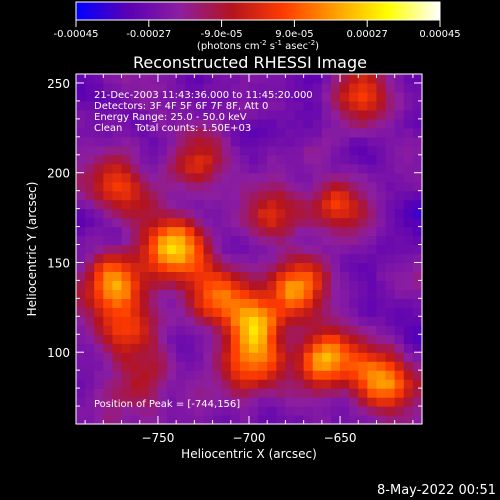 The height and width of the screenshot is (500, 500). What do you see at coordinates (58, 84) in the screenshot?
I see `y-tick-label: 250` at bounding box center [58, 84].